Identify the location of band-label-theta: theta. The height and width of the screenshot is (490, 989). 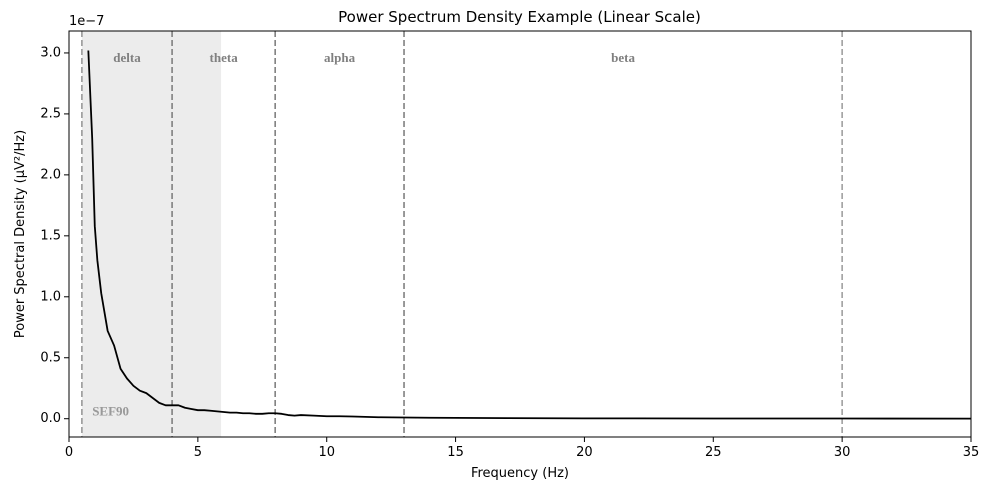
(224, 57).